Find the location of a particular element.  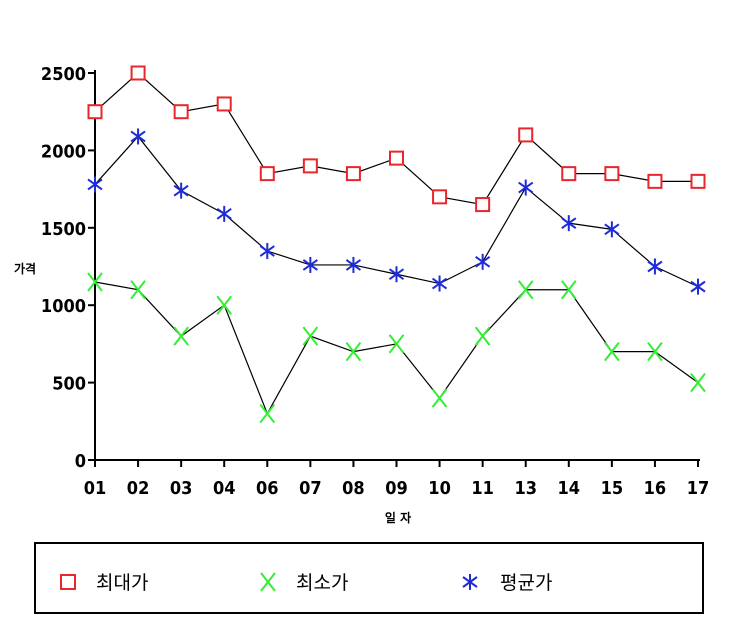

legend-box is located at coordinates (369, 578).